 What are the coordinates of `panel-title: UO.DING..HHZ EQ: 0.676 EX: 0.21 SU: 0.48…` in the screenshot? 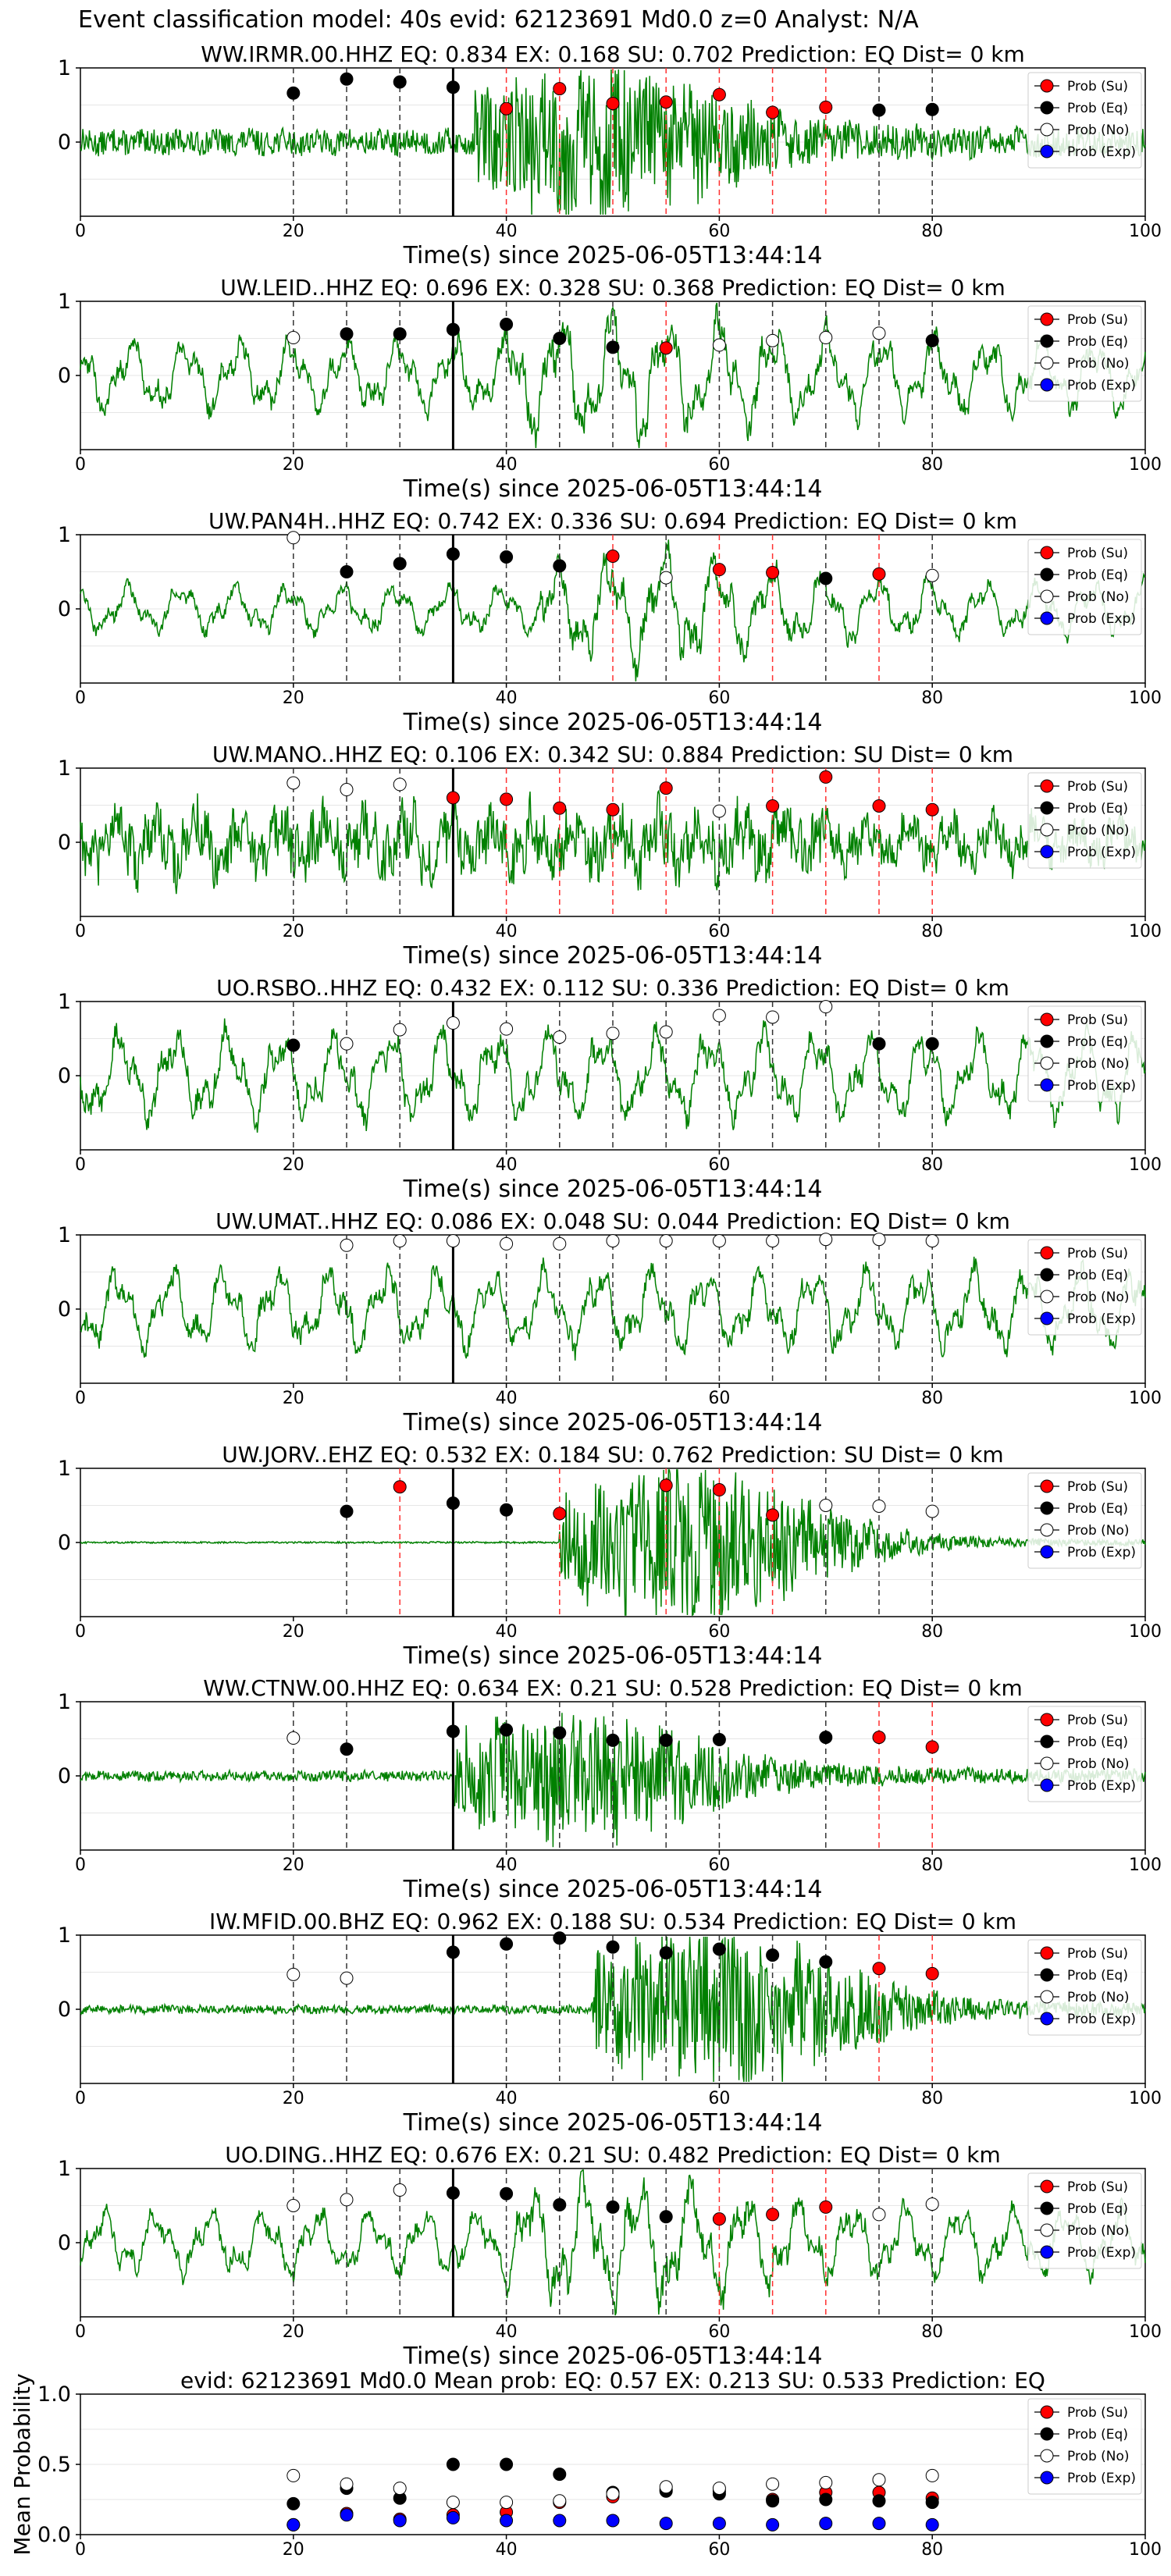 It's located at (613, 2155).